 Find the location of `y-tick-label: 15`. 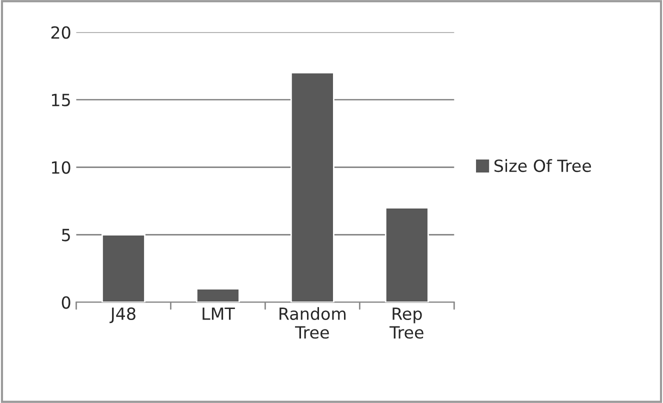

y-tick-label: 15 is located at coordinates (61, 100).